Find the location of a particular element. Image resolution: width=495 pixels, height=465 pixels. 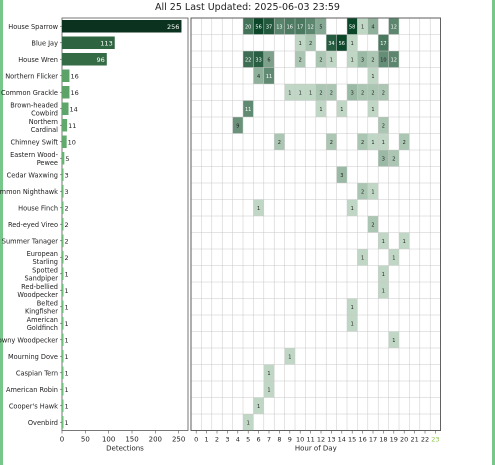

heatmap-cell-label: 58 is located at coordinates (352, 27).